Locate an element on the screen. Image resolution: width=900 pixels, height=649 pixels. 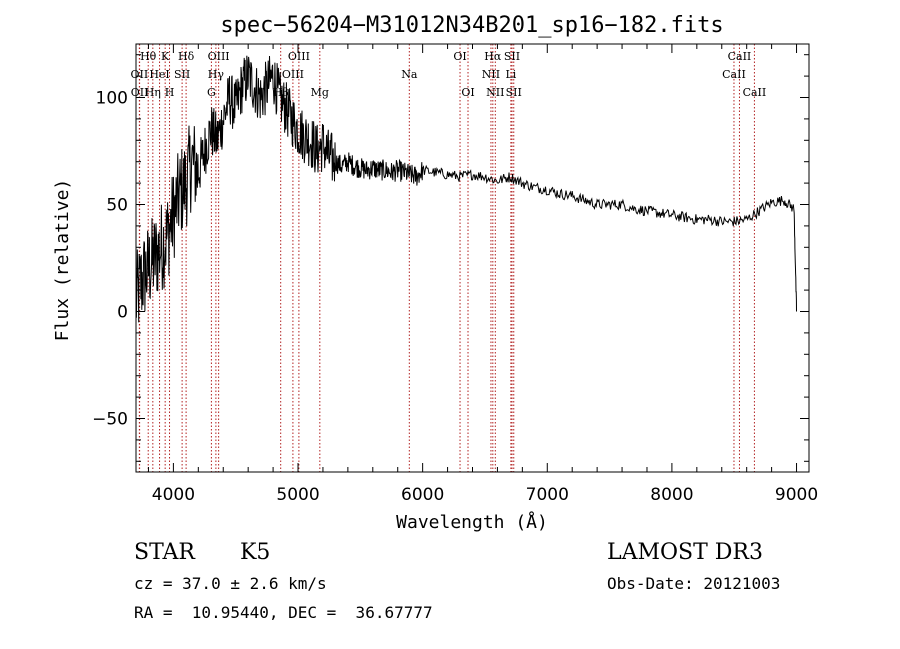
x-tick-label: 5000 is located at coordinates (297, 495).